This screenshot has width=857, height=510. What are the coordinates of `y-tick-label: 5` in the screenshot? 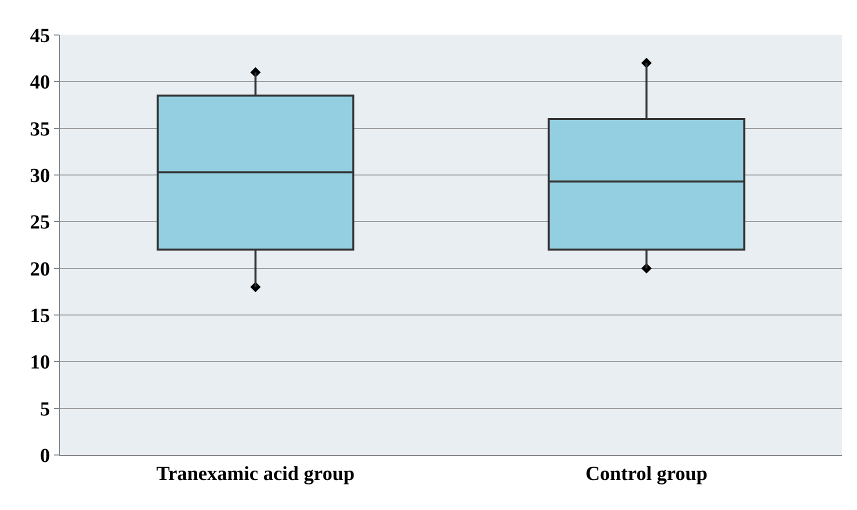 It's located at (45, 409).